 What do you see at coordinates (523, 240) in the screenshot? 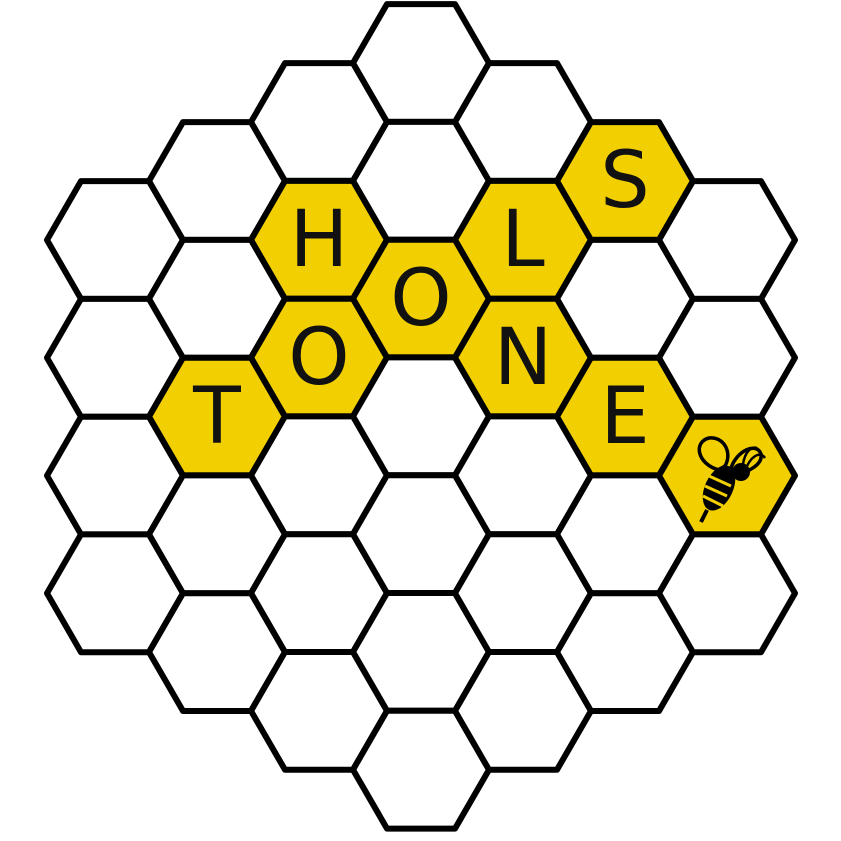
I see `cell-letter: L` at bounding box center [523, 240].